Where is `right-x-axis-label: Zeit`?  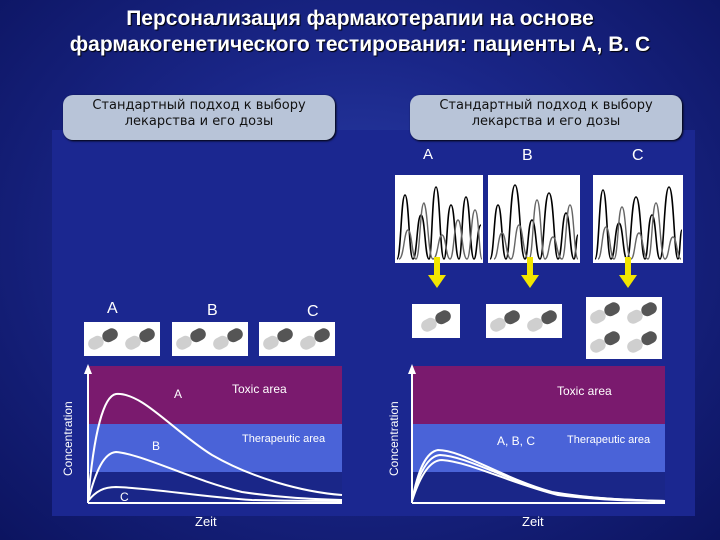
right-x-axis-label: Zeit is located at coordinates (533, 521).